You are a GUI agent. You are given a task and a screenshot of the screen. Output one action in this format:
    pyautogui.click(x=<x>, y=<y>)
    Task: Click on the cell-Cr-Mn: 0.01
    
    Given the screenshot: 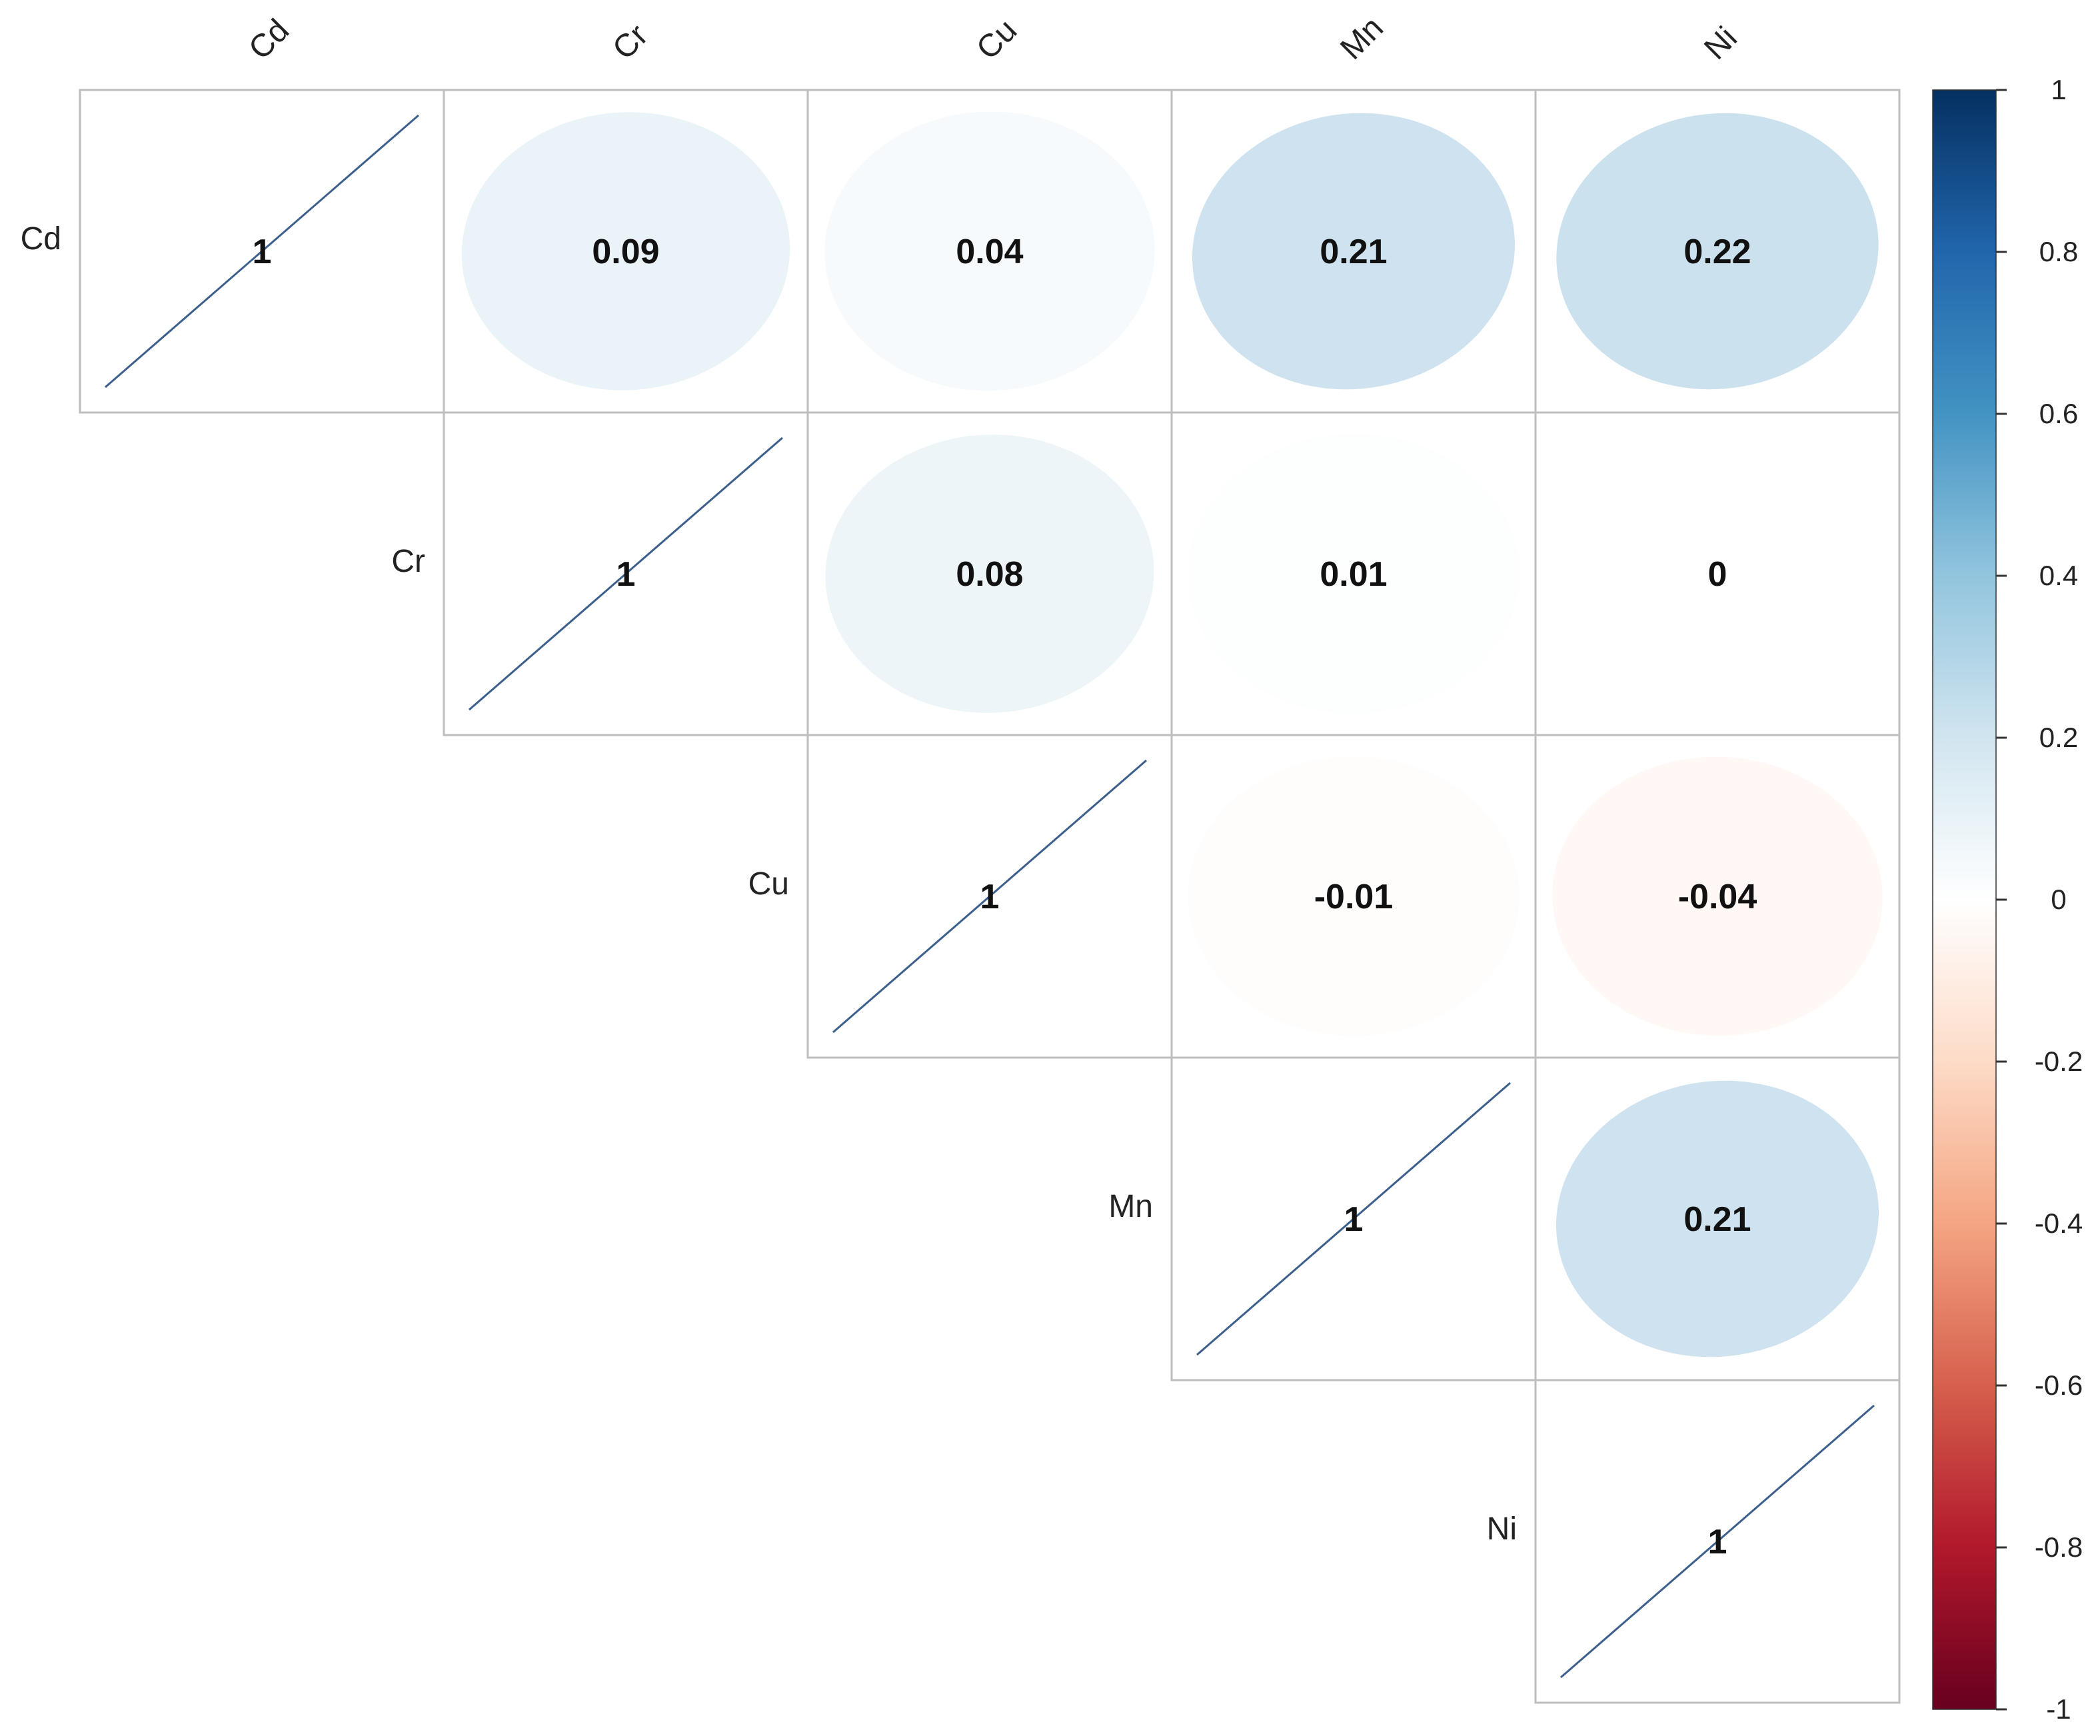 What is the action you would take?
    pyautogui.click(x=1353, y=573)
    